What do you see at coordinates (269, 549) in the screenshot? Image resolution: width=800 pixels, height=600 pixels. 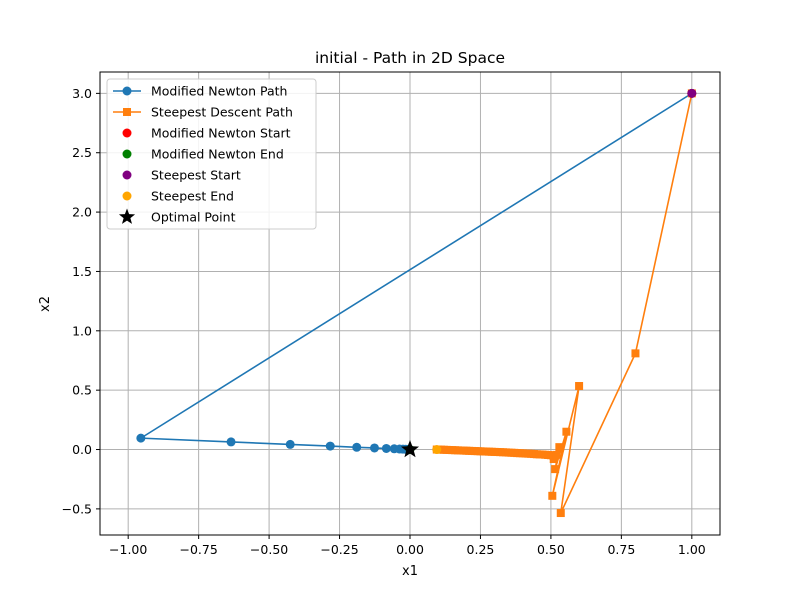 I see `x-tick-label: −0.50` at bounding box center [269, 549].